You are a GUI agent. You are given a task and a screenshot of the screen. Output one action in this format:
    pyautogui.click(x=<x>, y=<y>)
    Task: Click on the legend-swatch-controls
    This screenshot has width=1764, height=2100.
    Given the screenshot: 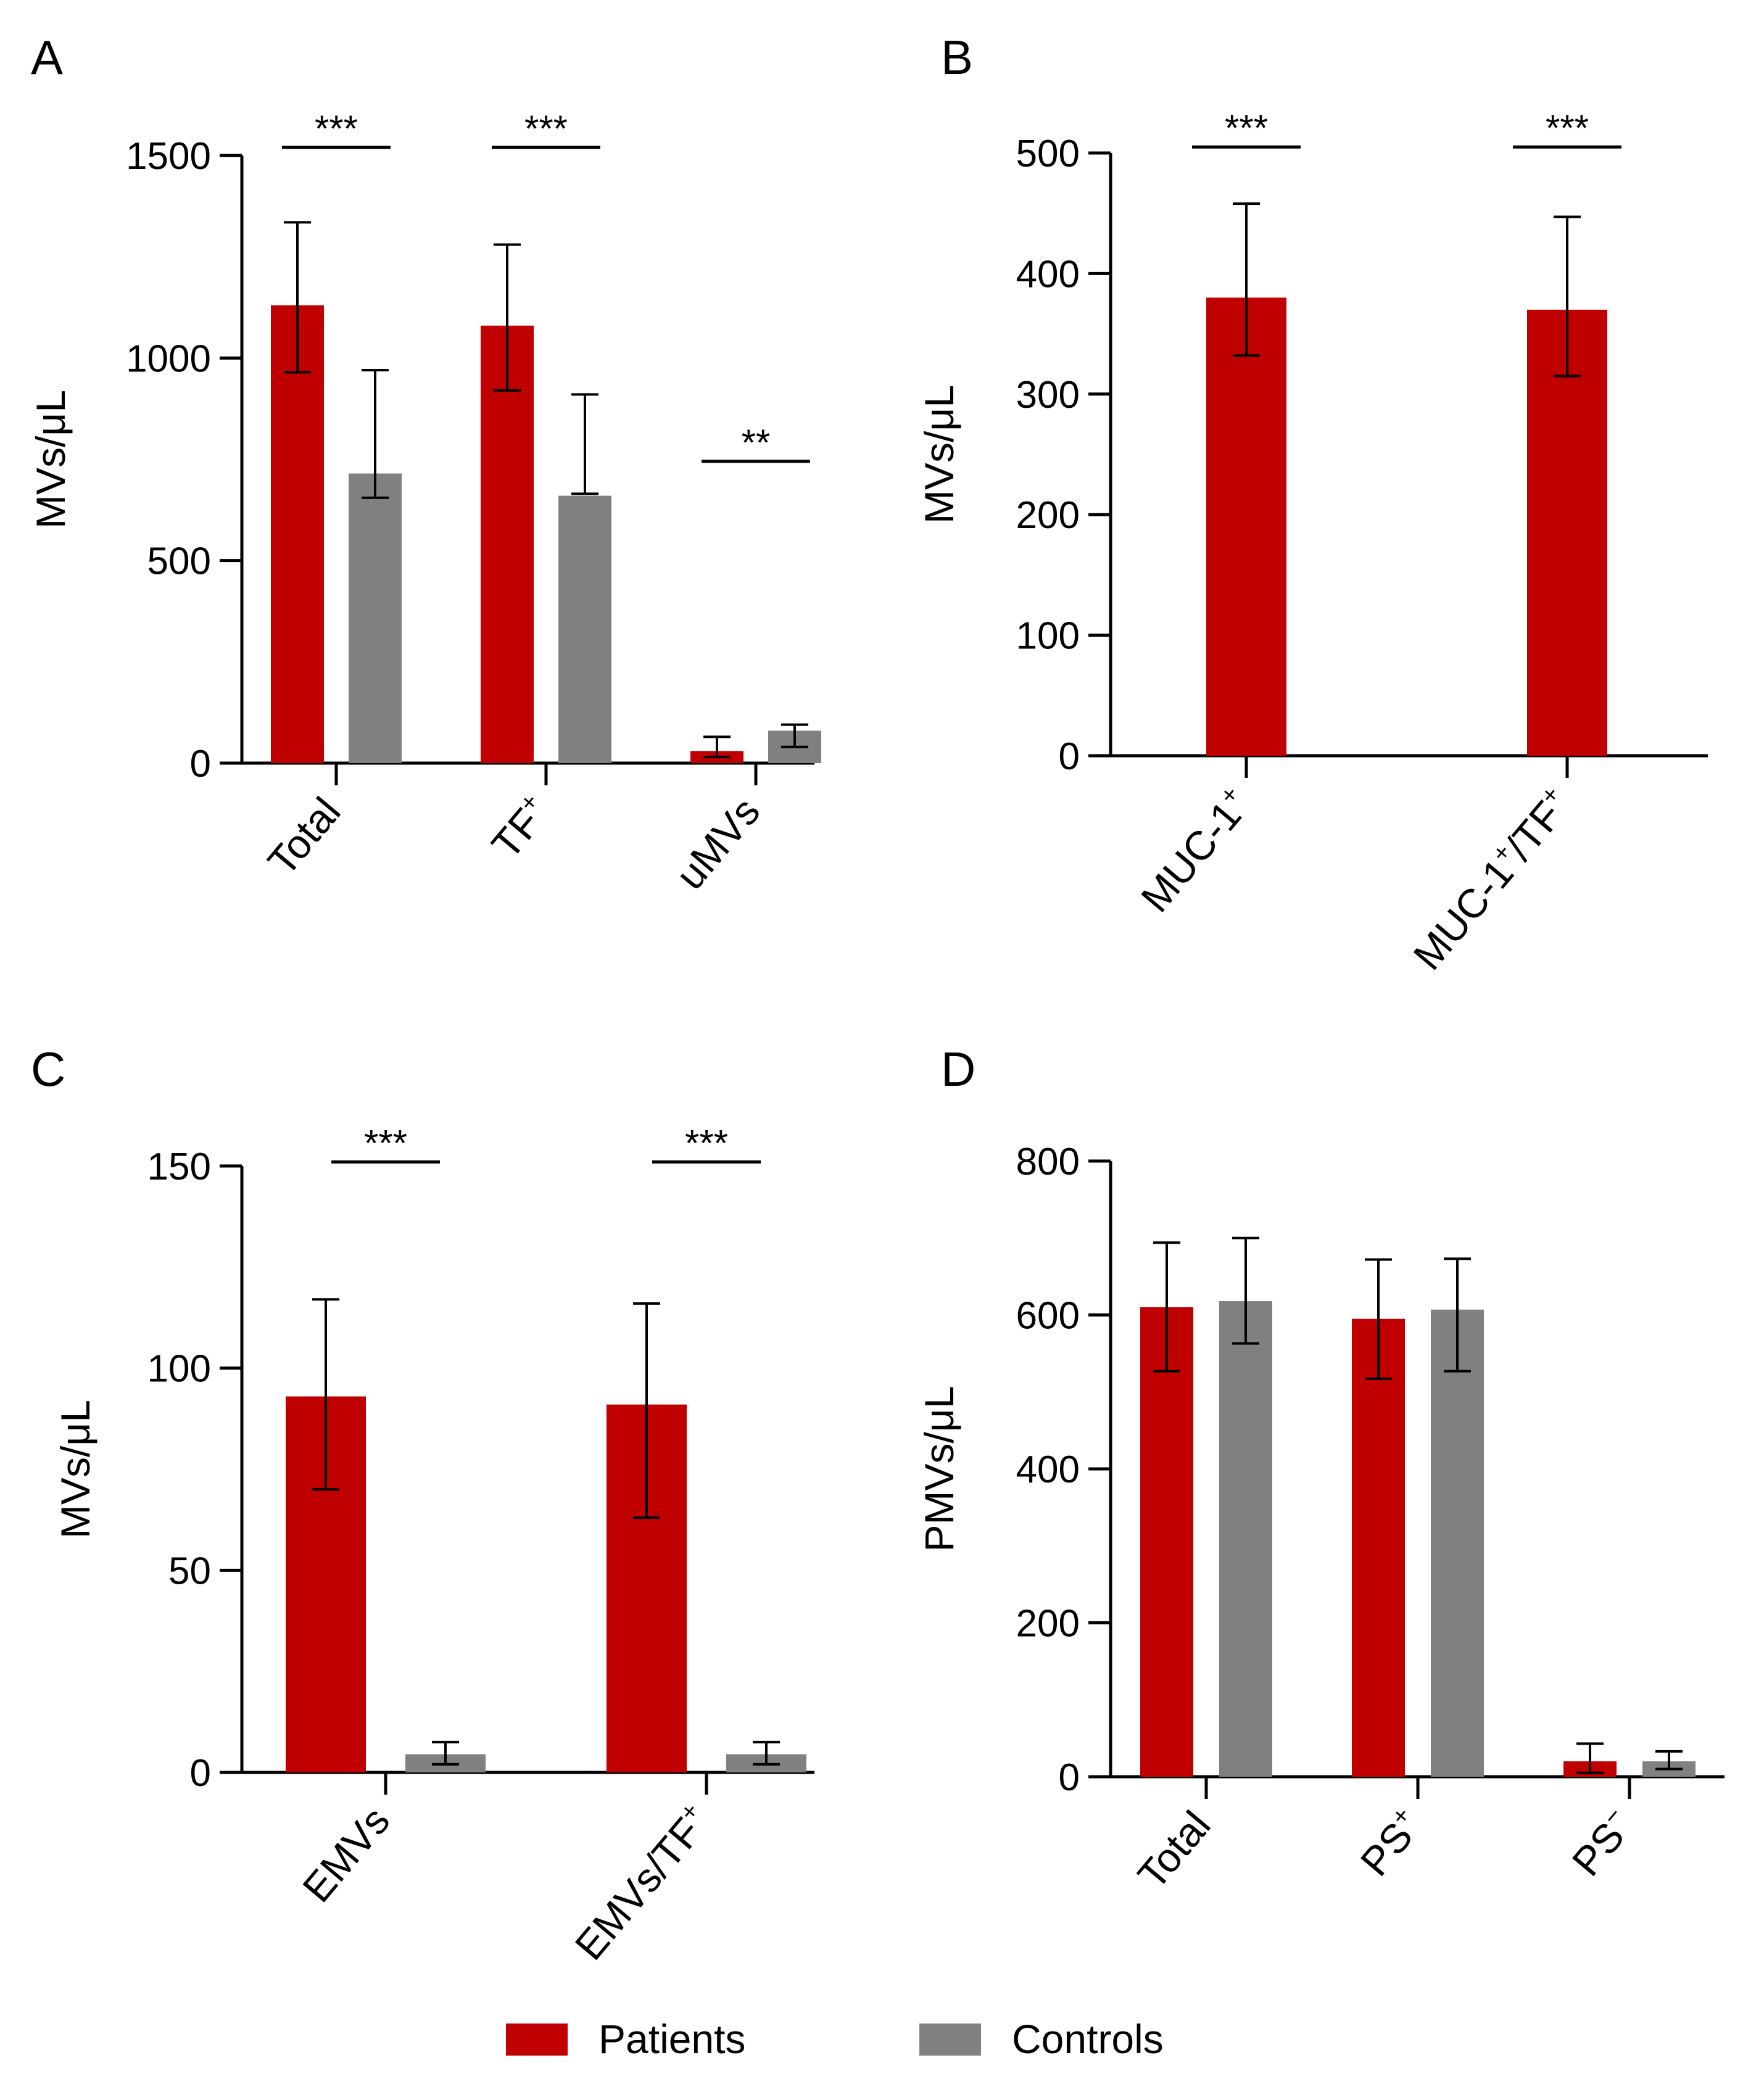 What is the action you would take?
    pyautogui.click(x=950, y=2040)
    